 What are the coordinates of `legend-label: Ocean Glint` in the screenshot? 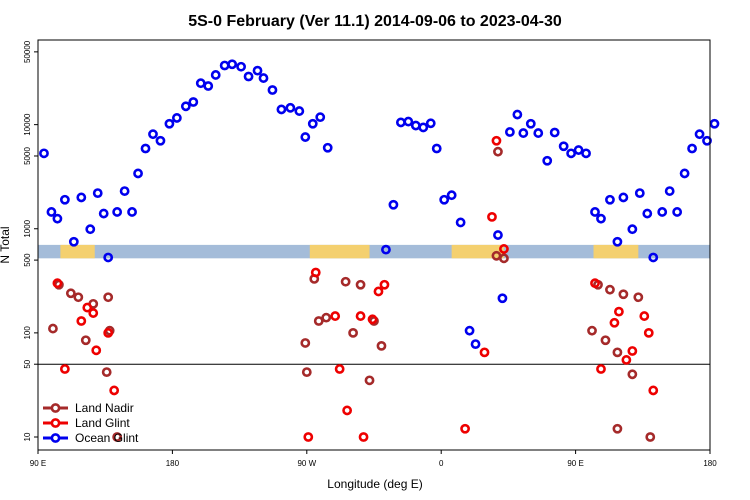 It's located at (107, 438).